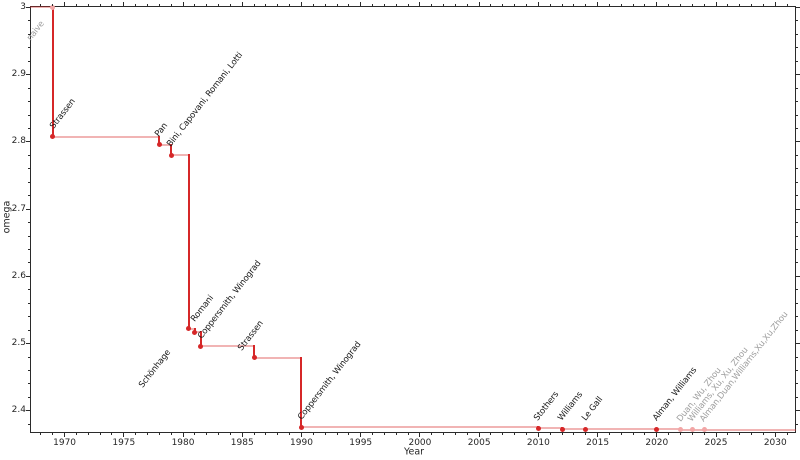  Describe the element at coordinates (7, 217) in the screenshot. I see `y-axis-label: omega` at that location.